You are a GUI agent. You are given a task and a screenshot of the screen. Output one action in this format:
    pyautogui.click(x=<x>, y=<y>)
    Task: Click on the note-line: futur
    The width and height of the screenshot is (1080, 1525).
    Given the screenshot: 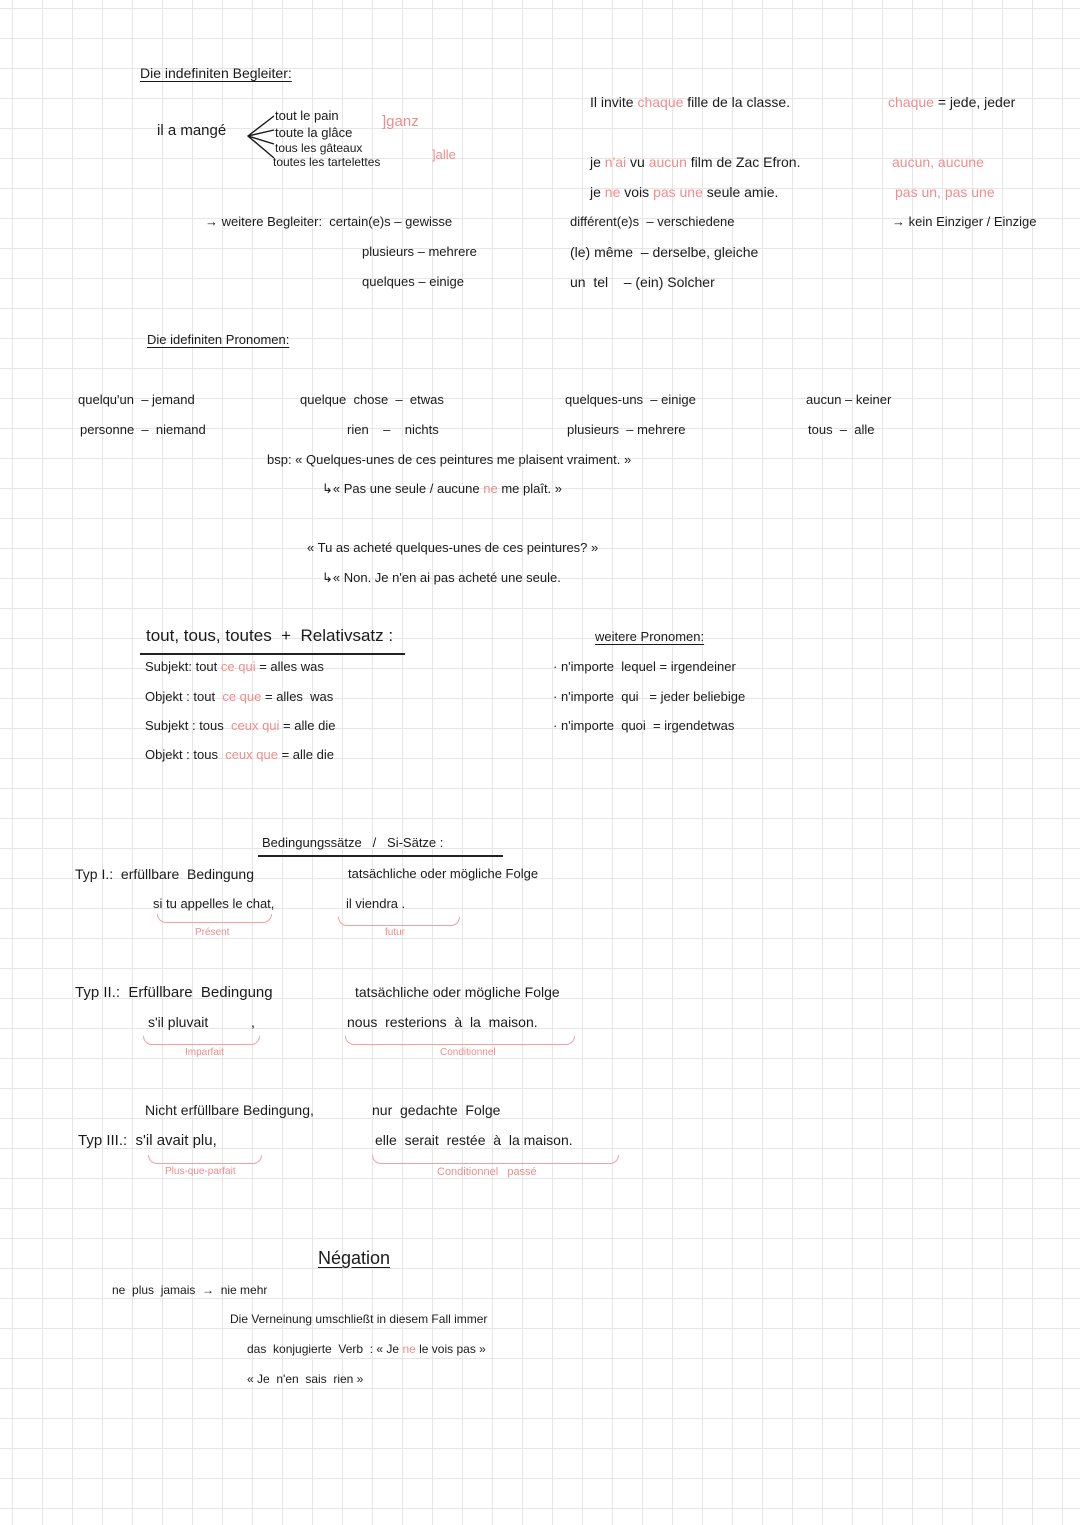 What is the action you would take?
    pyautogui.click(x=395, y=932)
    